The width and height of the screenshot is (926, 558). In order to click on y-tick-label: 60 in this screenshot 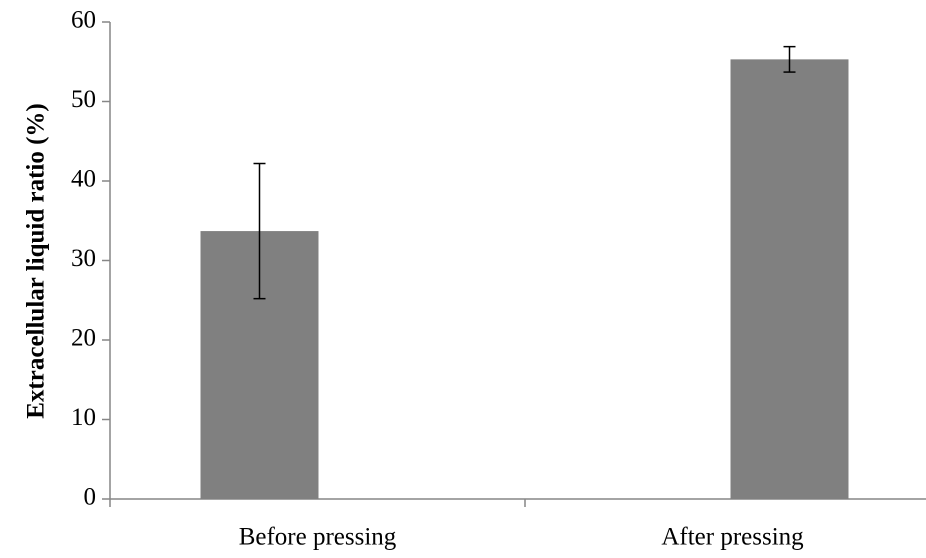, I will do `click(83, 20)`.